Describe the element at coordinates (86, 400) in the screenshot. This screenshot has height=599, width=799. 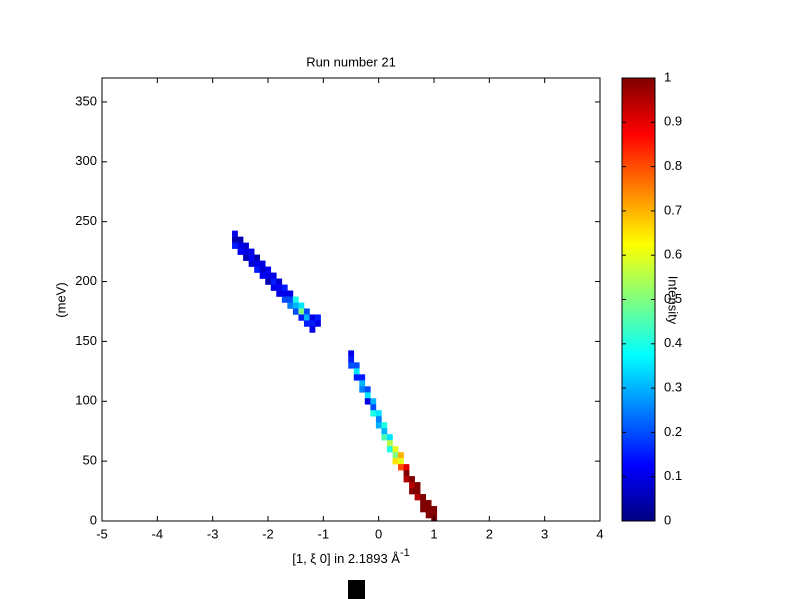
I see `y-tick-label: 100` at that location.